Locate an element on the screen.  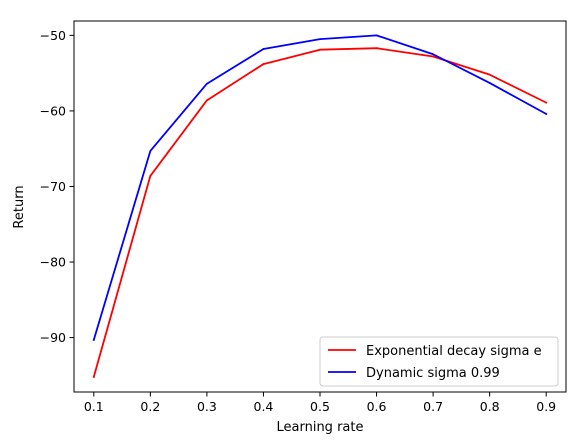
y-ticks: −90 −80 −70 −60 −50 is located at coordinates (57, 186).